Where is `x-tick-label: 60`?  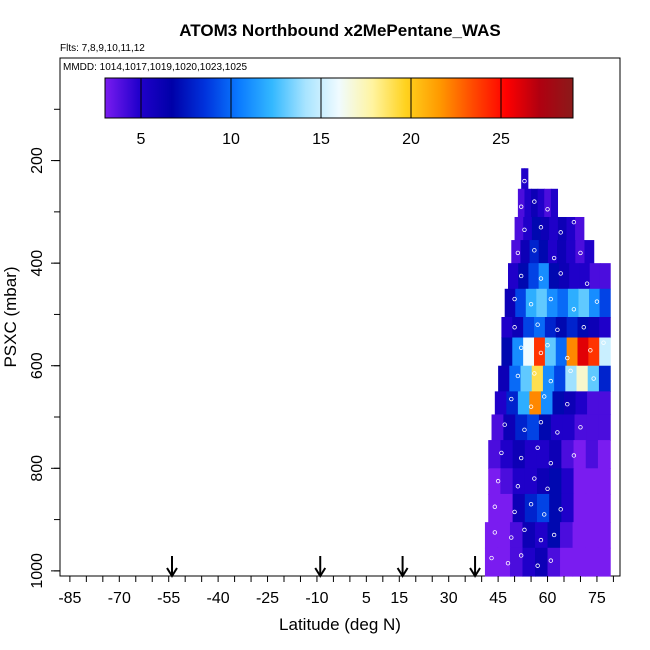
x-tick-label: 60 is located at coordinates (548, 598).